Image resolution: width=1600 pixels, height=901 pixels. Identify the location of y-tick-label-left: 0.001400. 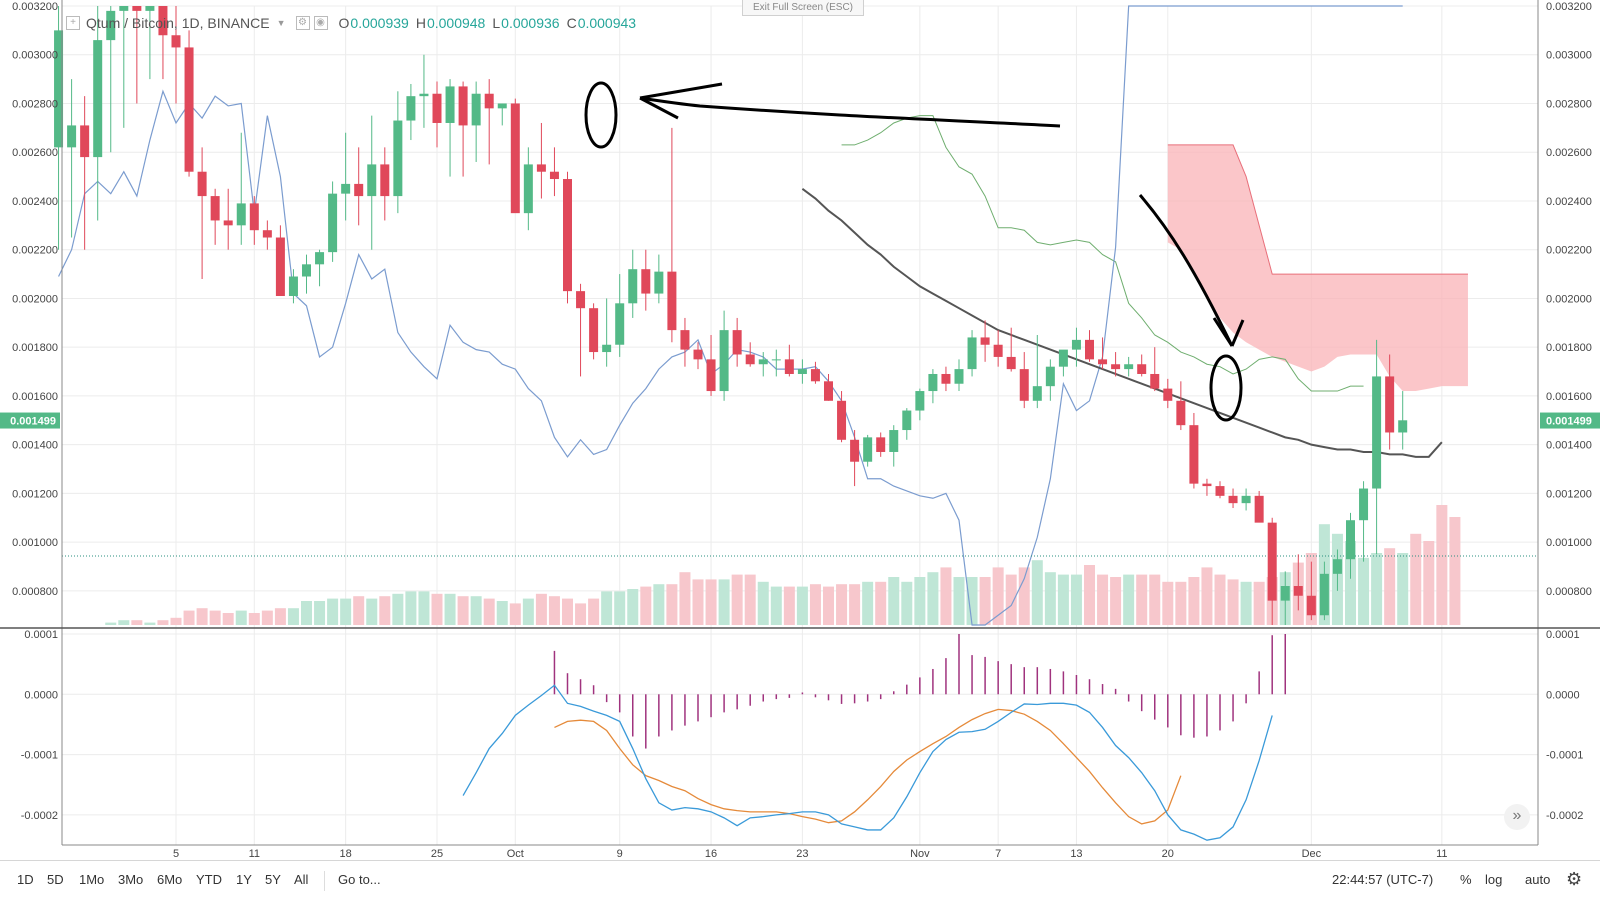
(35, 446).